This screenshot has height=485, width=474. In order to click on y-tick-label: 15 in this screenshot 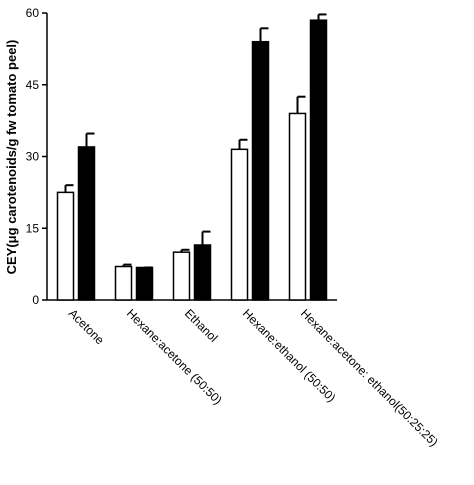, I will do `click(33, 228)`.